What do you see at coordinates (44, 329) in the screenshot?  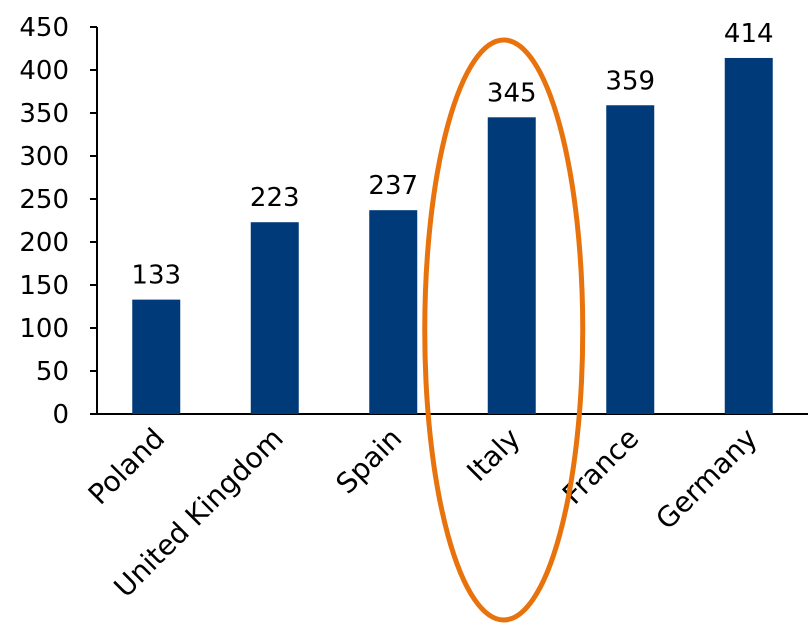 I see `y-tick-label: 100` at bounding box center [44, 329].